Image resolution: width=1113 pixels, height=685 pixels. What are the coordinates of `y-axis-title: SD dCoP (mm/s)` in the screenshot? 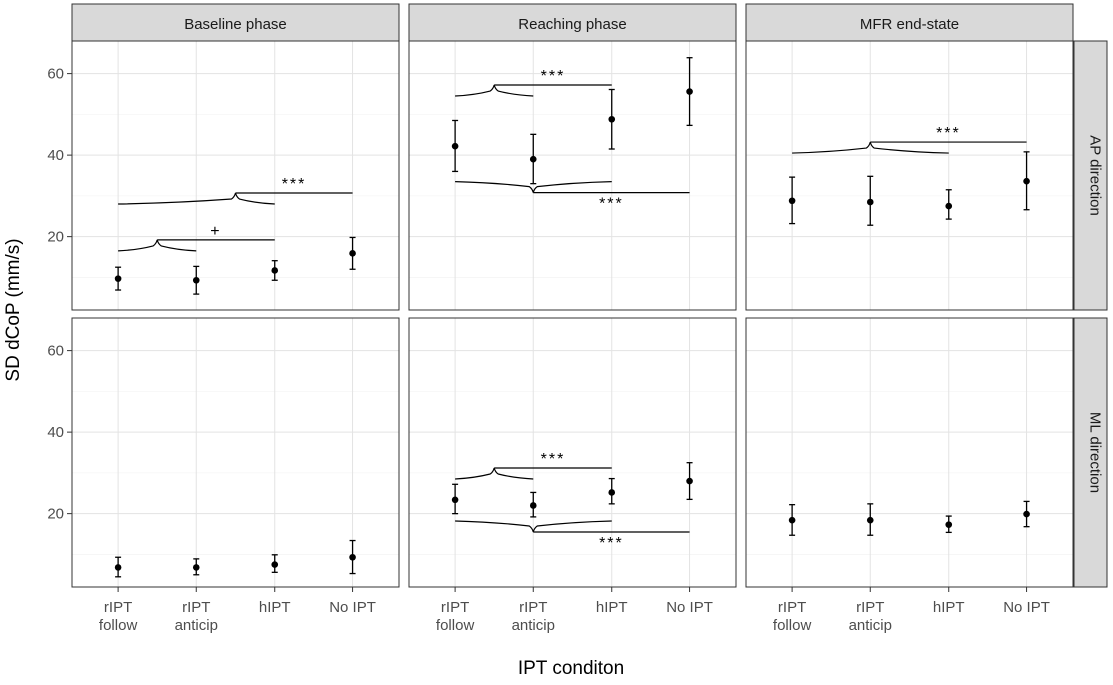 It's located at (13, 309).